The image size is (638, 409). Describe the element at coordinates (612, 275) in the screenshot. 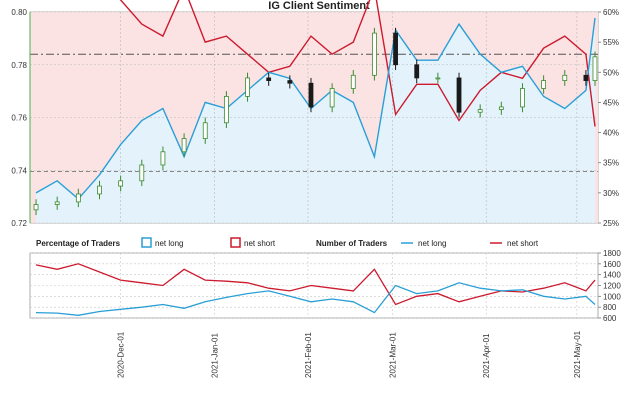

I see `count-tick-label: 1400` at that location.